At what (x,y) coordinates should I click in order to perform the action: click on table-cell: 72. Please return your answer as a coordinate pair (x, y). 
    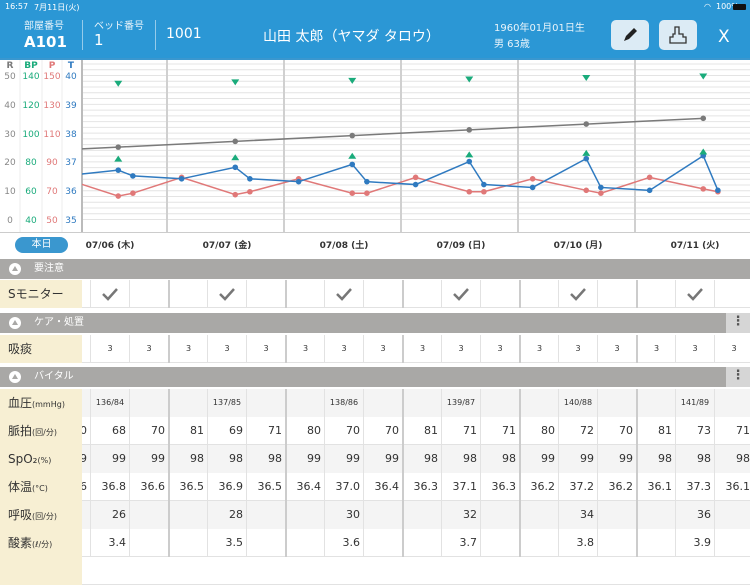
    Looking at the image, I should click on (577, 431).